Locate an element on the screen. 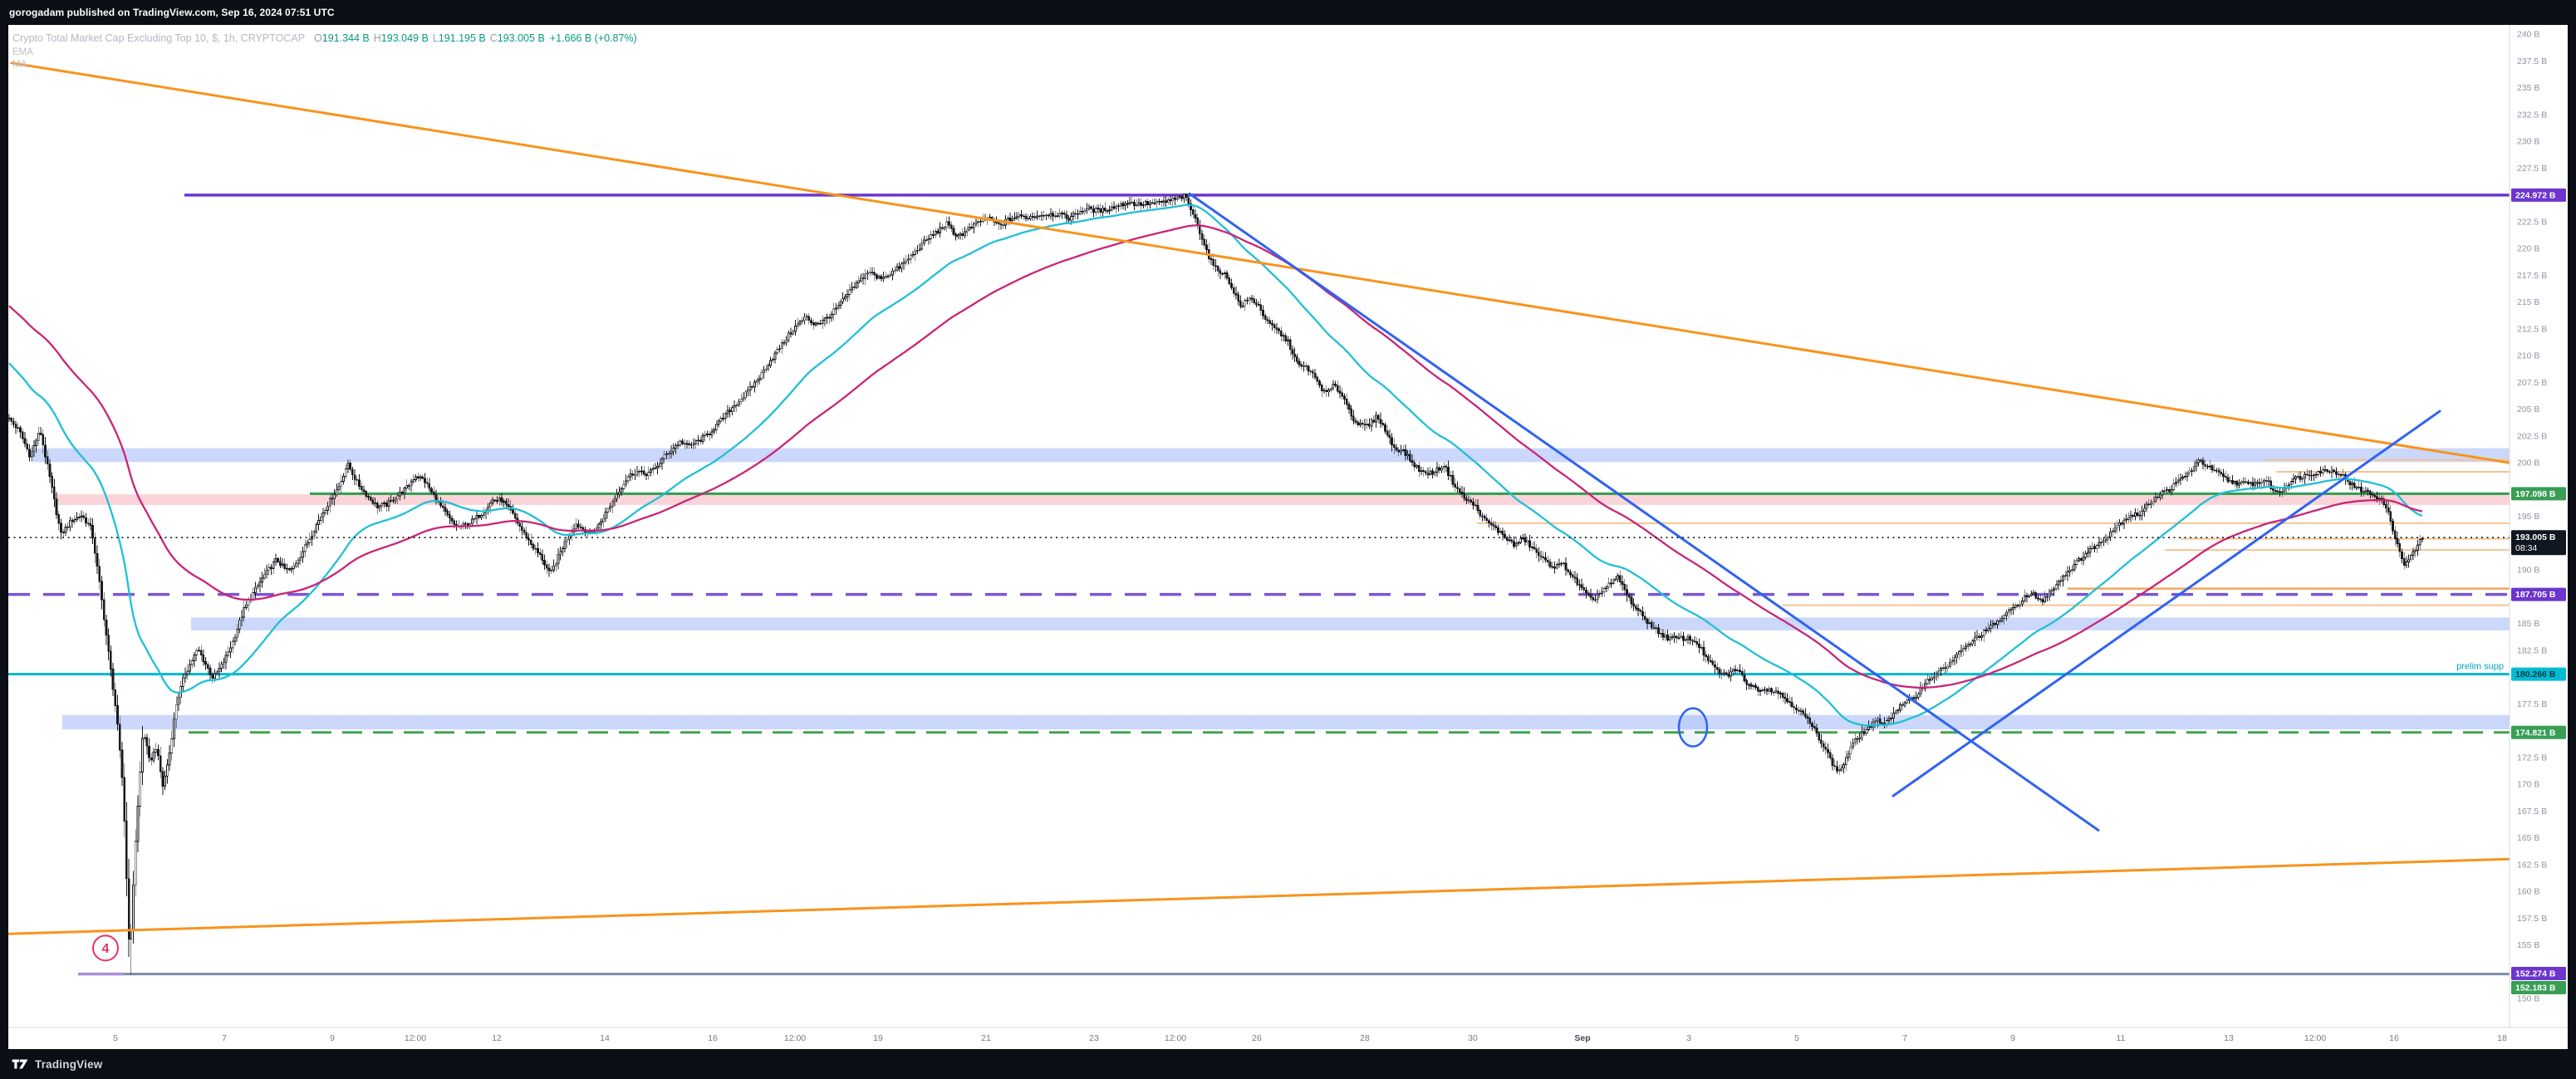 This screenshot has height=1079, width=2576. svg-text: 180.266 B is located at coordinates (2535, 674).